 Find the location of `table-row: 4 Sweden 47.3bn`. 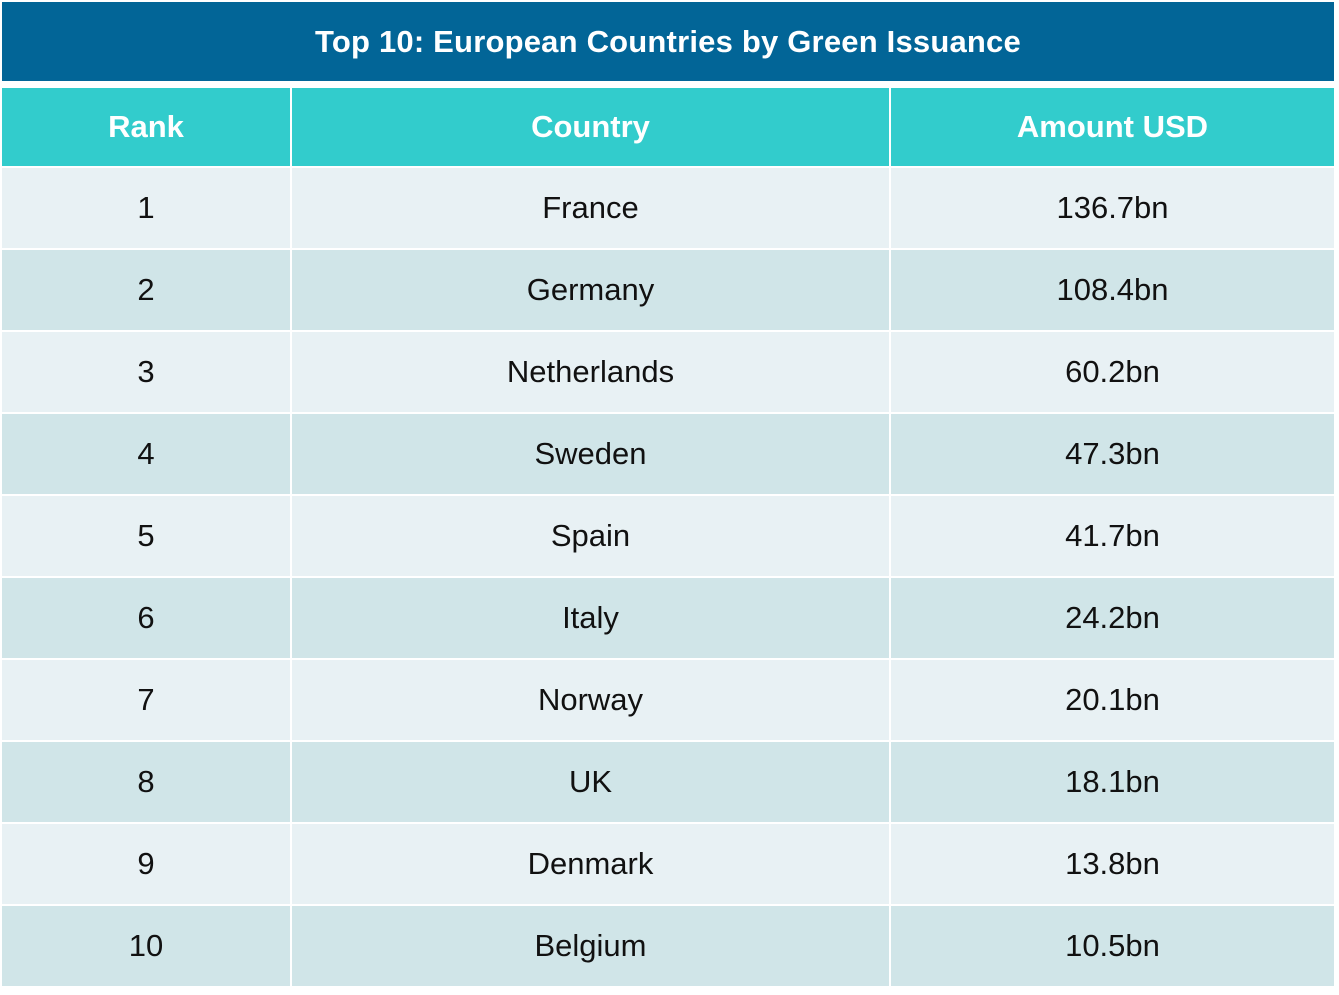

table-row: 4 Sweden 47.3bn is located at coordinates (668, 454).